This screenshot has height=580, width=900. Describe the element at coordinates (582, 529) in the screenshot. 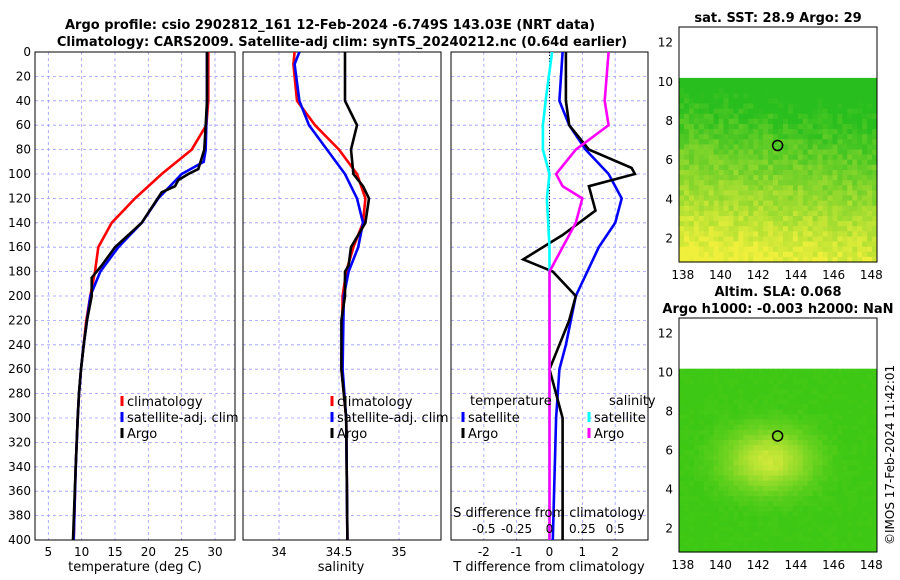

I see `salinity-diff-tick-label: 0.25` at that location.